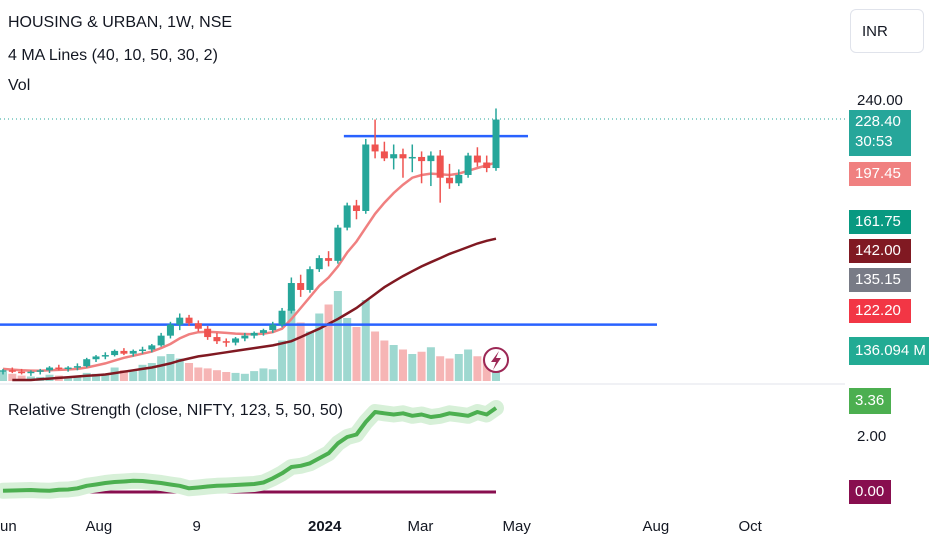  I want to click on level-label-161: 161.75, so click(880, 222).